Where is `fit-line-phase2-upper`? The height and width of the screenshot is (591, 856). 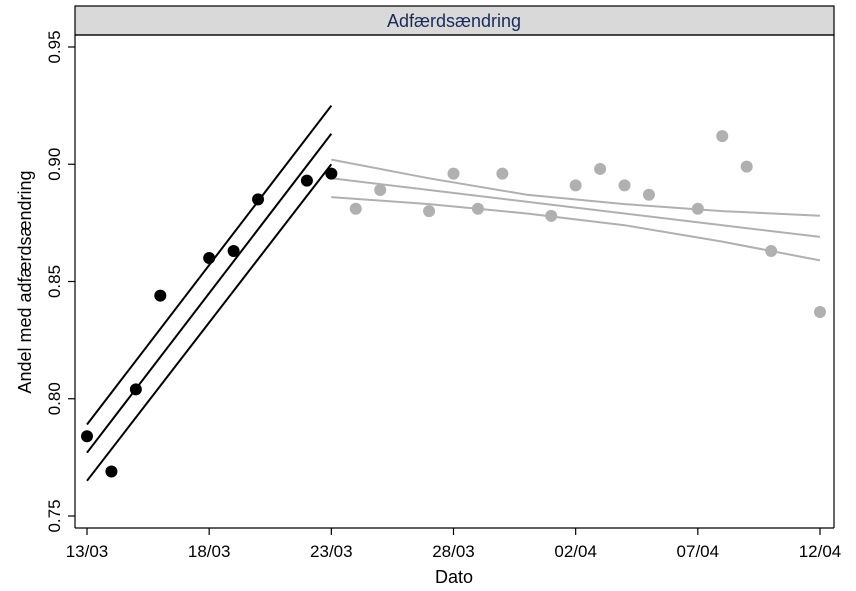 fit-line-phase2-upper is located at coordinates (576, 187).